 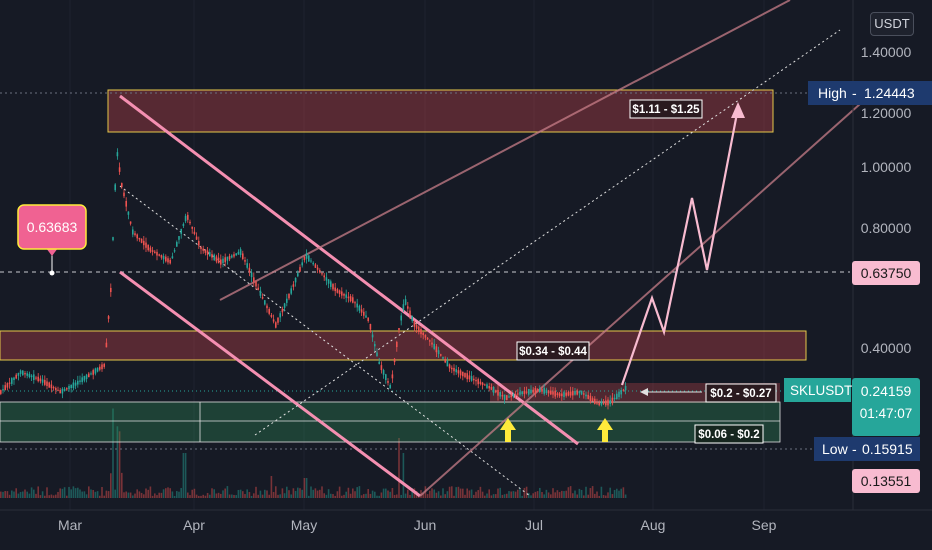 What do you see at coordinates (835, 449) in the screenshot?
I see `svg-text: Low` at bounding box center [835, 449].